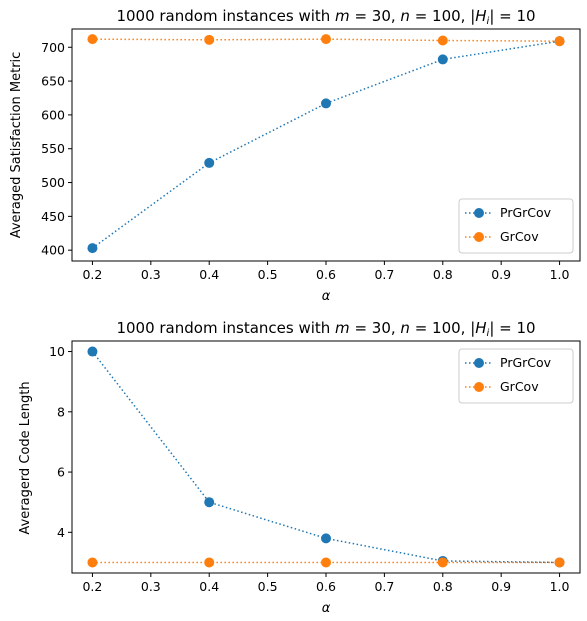 The height and width of the screenshot is (621, 587). Describe the element at coordinates (61, 411) in the screenshot. I see `y-tick-label: 8` at that location.